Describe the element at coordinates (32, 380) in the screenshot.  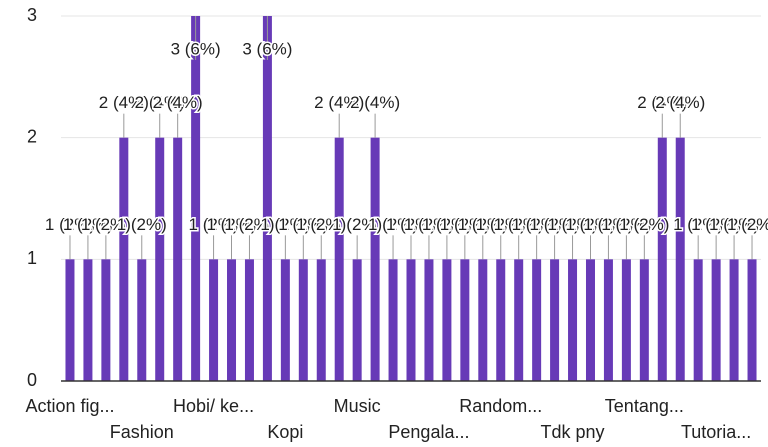
I see `y-tick-label: 0` at that location.